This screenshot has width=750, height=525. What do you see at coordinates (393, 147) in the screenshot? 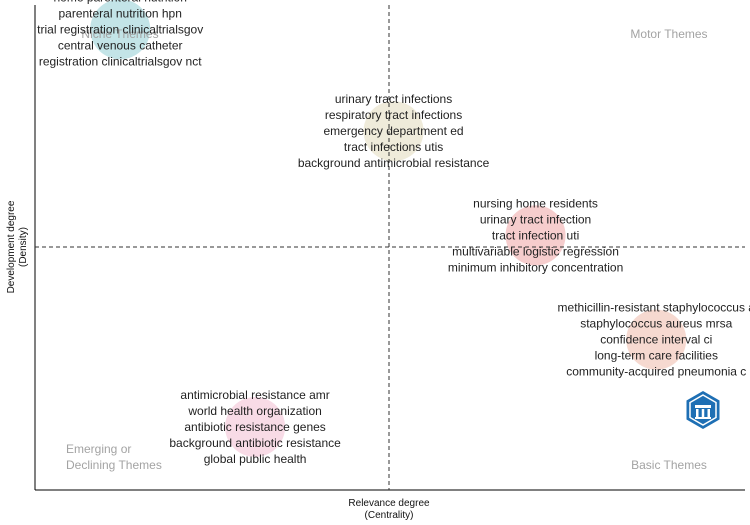
I see `cluster-2-term: tract infections utis` at bounding box center [393, 147].